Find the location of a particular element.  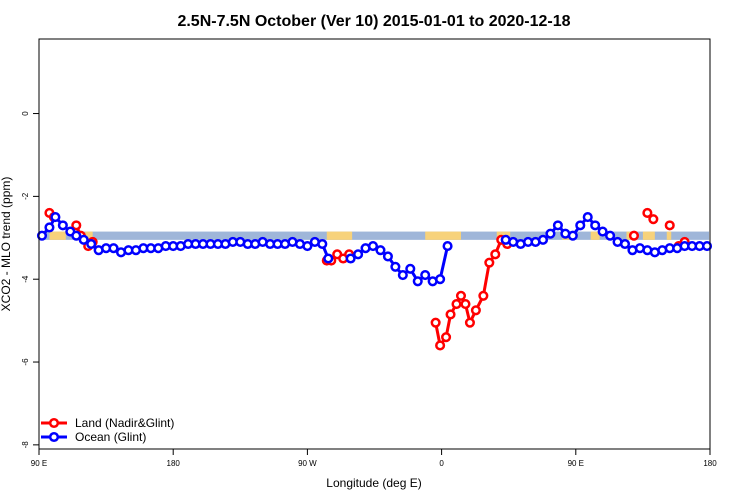

legend-ocean-label: Ocean (Glint) is located at coordinates (110, 437).